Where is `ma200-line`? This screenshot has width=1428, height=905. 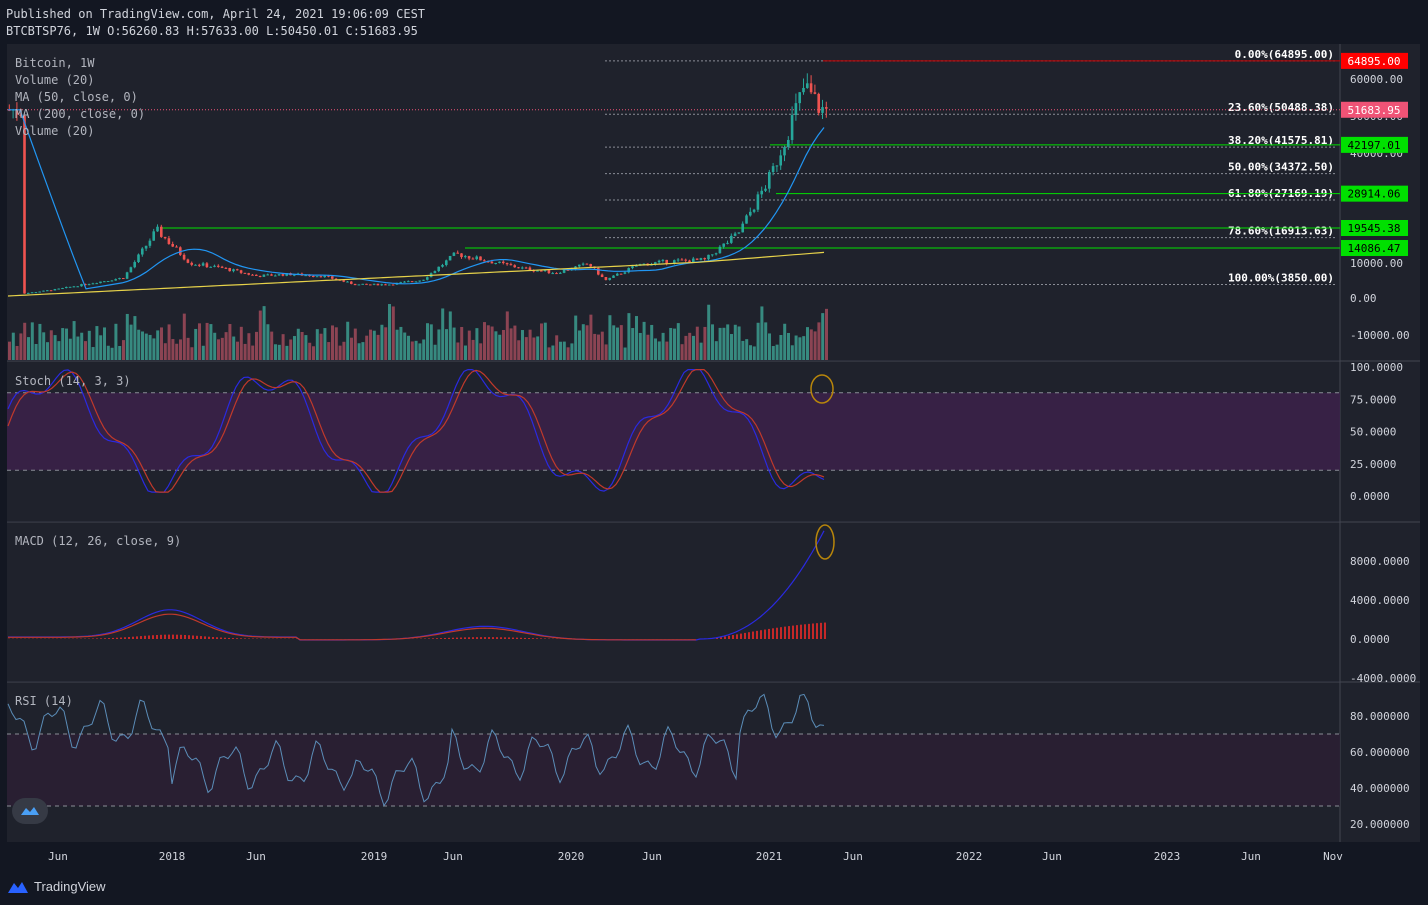 ma200-line is located at coordinates (416, 274).